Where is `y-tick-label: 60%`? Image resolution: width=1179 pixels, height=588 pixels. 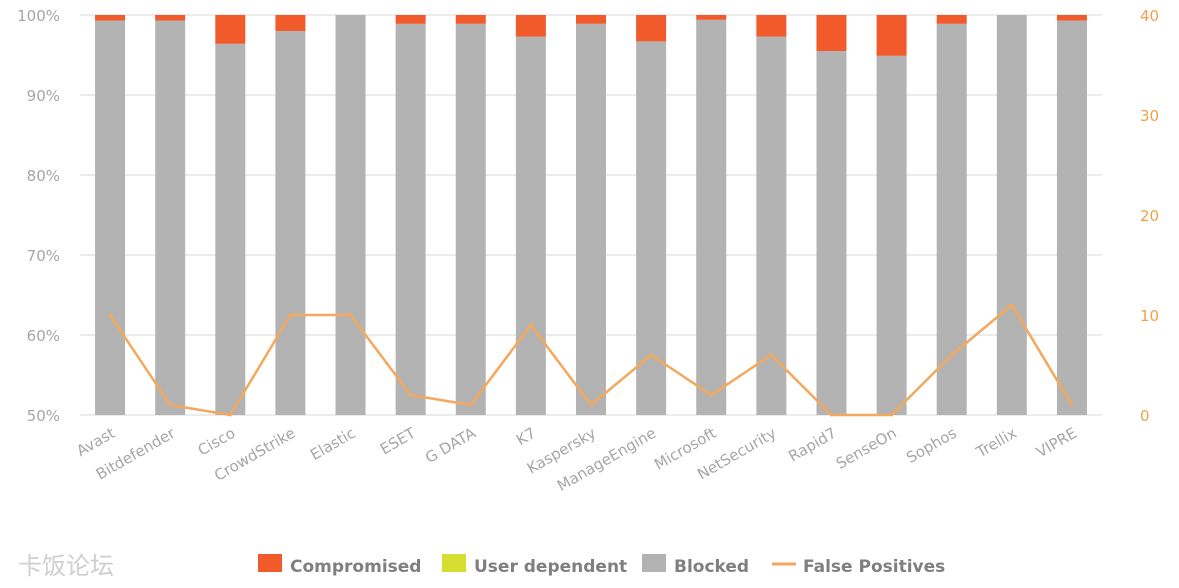
y-tick-label: 60% is located at coordinates (43, 336).